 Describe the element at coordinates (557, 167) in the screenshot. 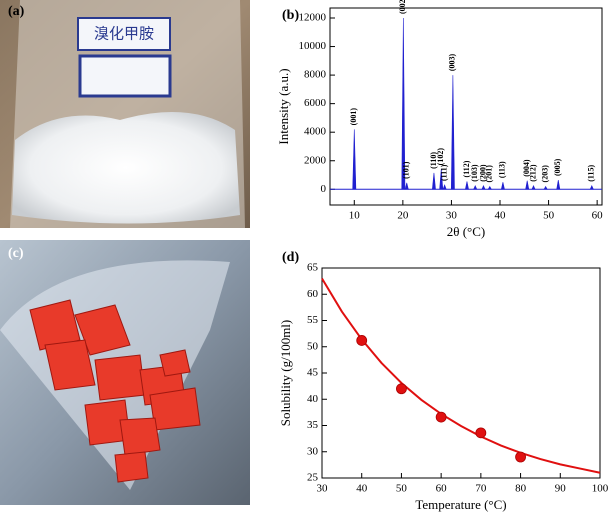

I see `peak-label: (005)` at that location.